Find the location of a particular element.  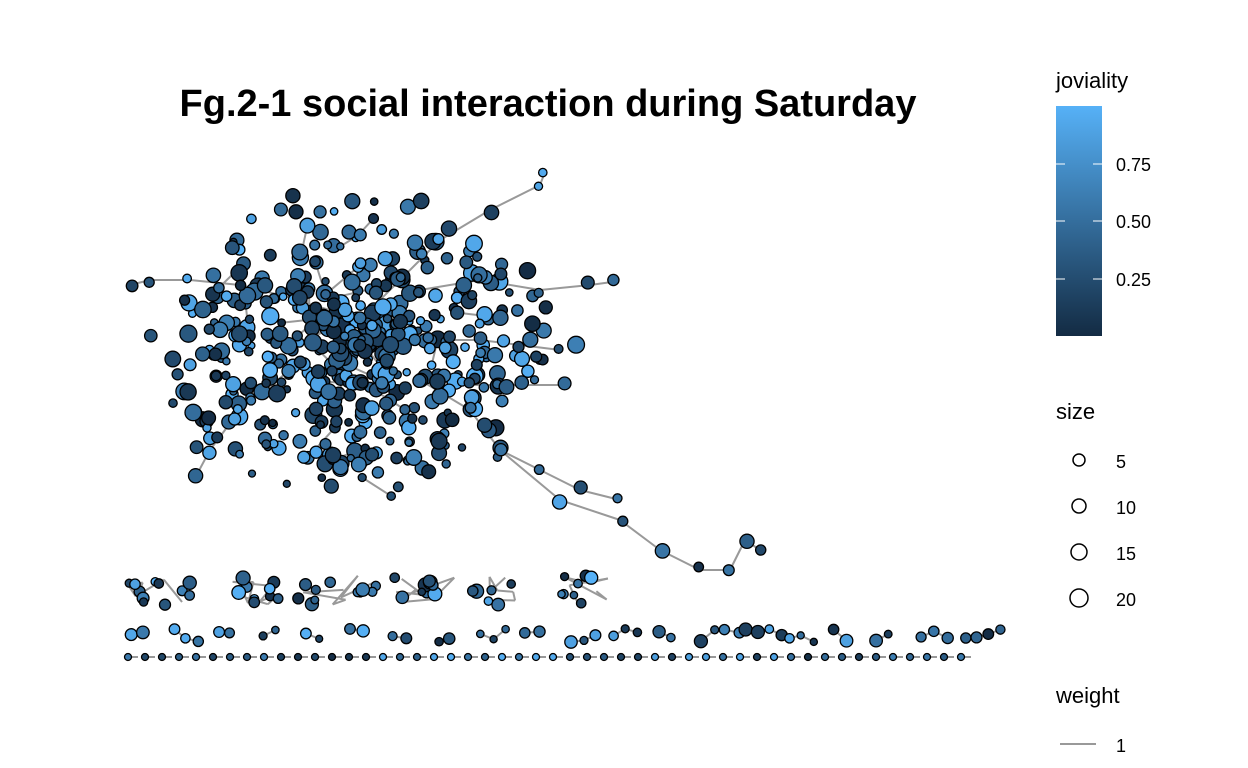

size-label-20: 20 is located at coordinates (1126, 600).